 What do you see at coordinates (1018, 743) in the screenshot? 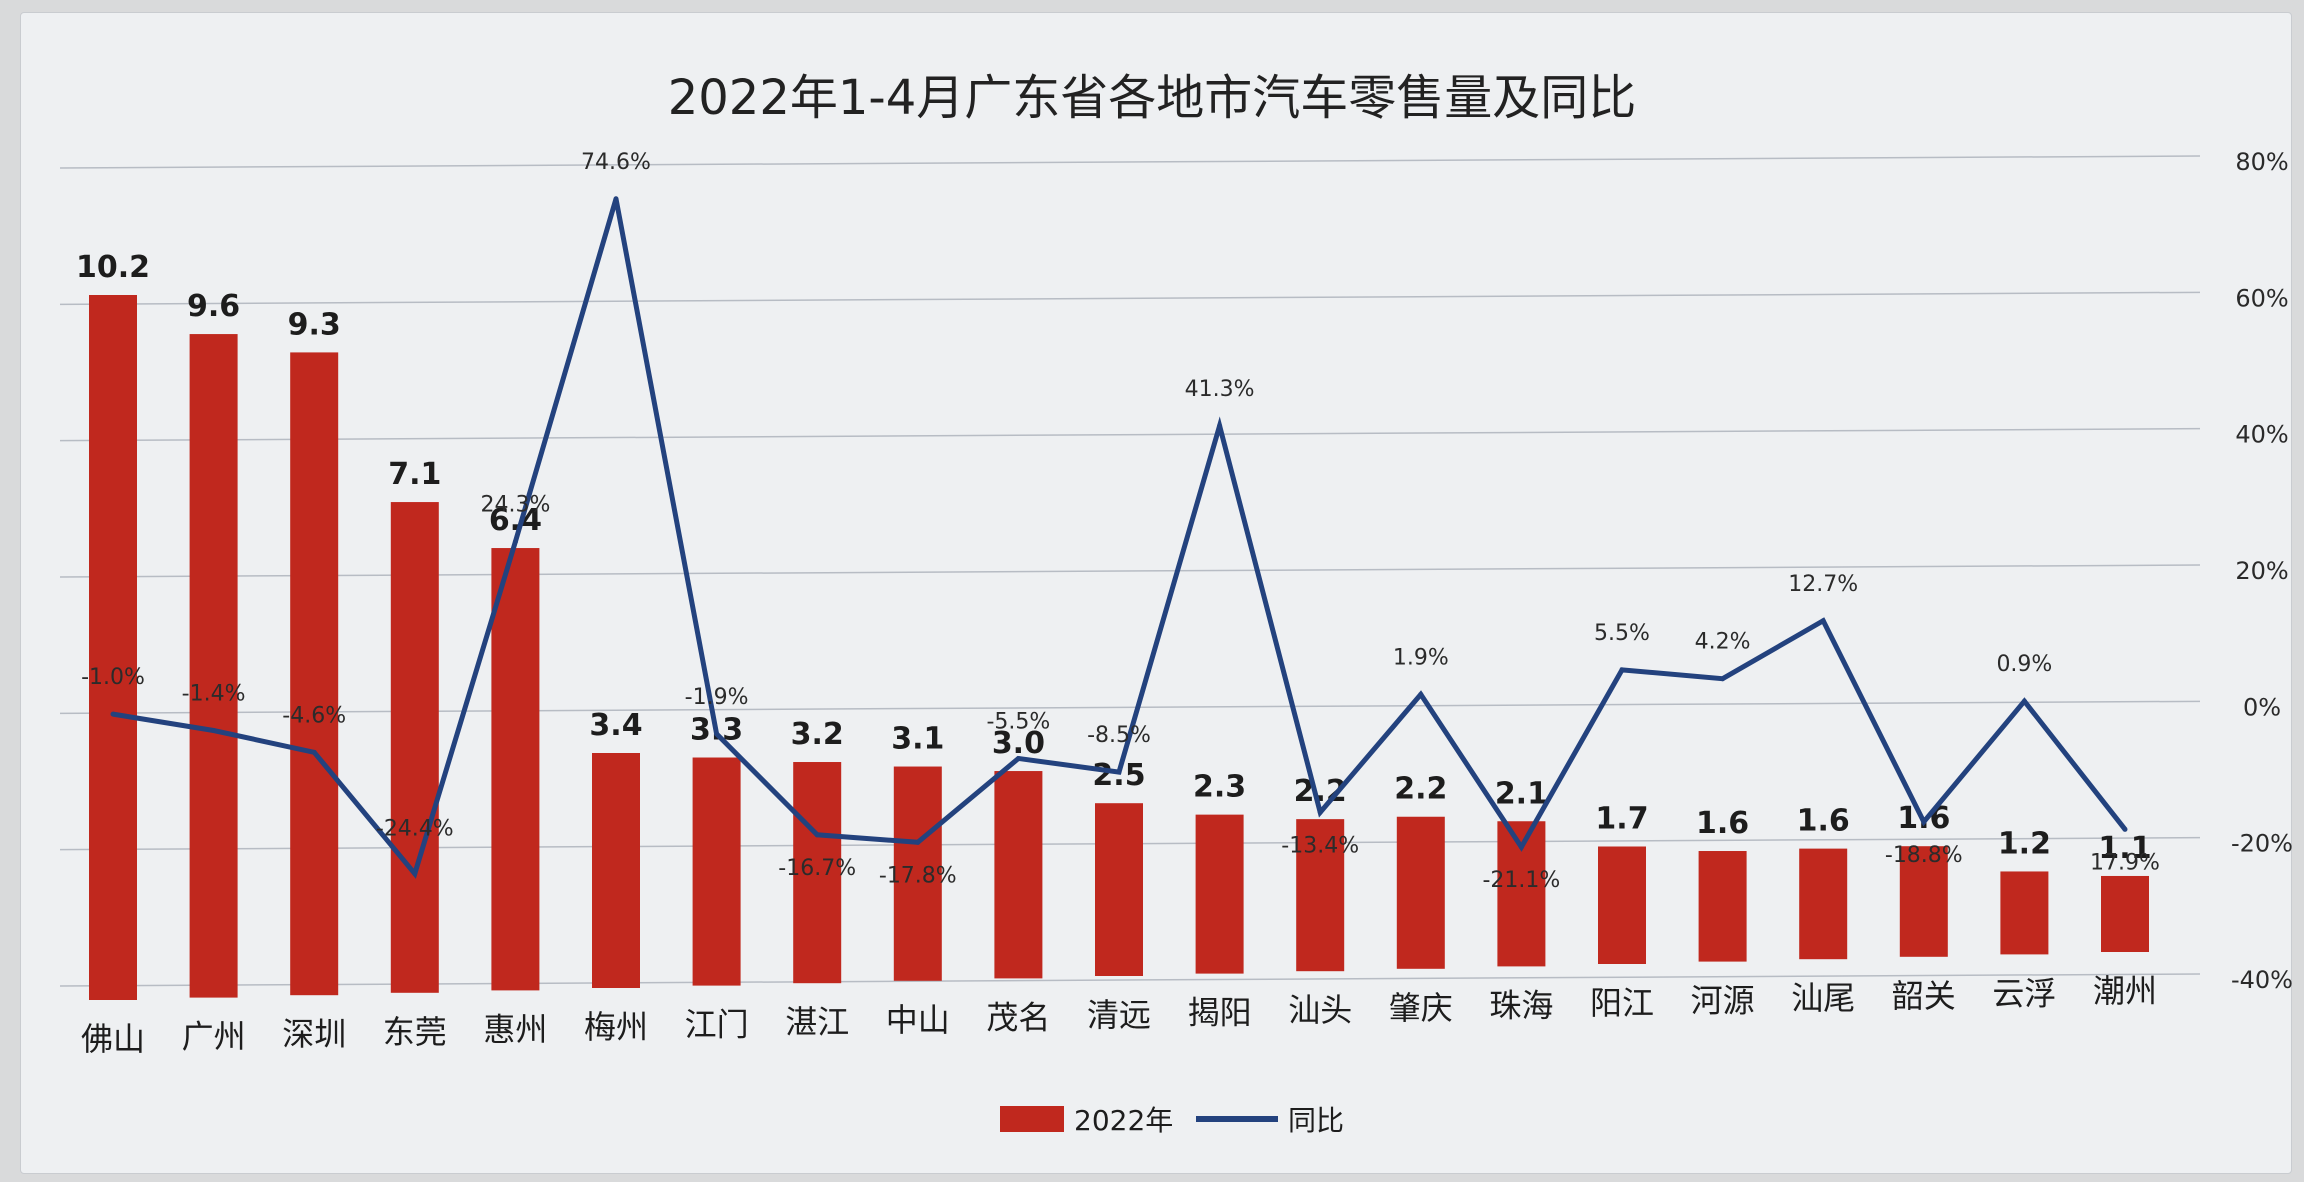
I see `bar-value-label: 3.0` at bounding box center [1018, 743].